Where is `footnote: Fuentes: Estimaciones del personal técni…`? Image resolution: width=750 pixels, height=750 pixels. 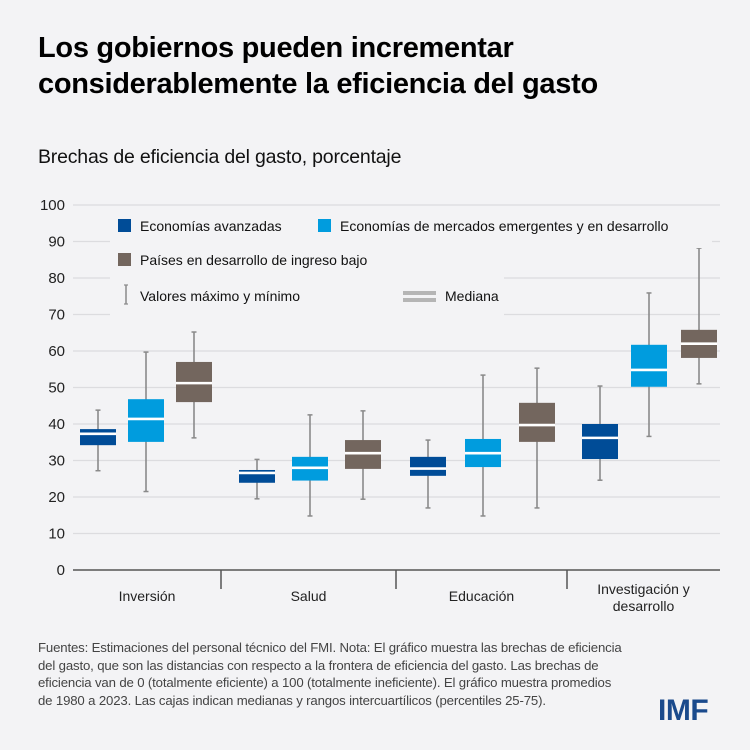
footnote: Fuentes: Estimaciones del personal técni… is located at coordinates (330, 674).